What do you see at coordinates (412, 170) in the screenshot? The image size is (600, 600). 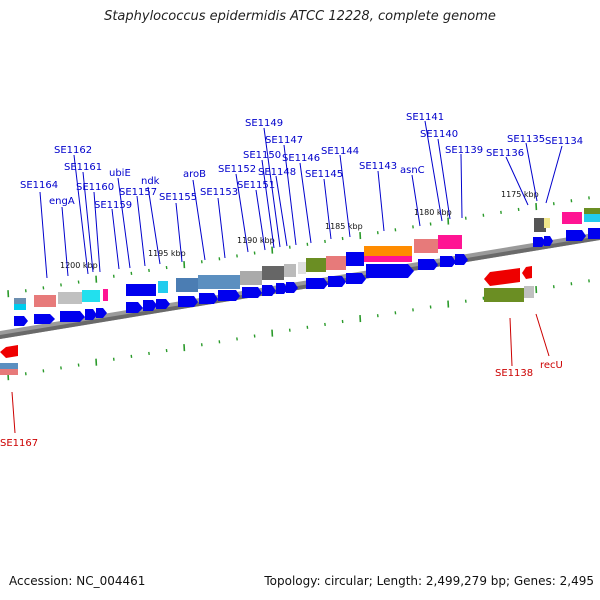 I see `gene-label: asnC` at bounding box center [412, 170].